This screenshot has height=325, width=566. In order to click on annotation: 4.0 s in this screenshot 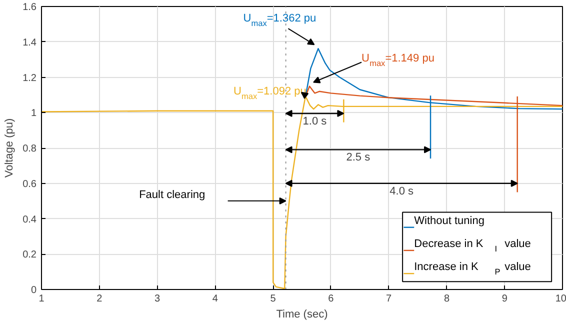, I will do `click(402, 191)`.